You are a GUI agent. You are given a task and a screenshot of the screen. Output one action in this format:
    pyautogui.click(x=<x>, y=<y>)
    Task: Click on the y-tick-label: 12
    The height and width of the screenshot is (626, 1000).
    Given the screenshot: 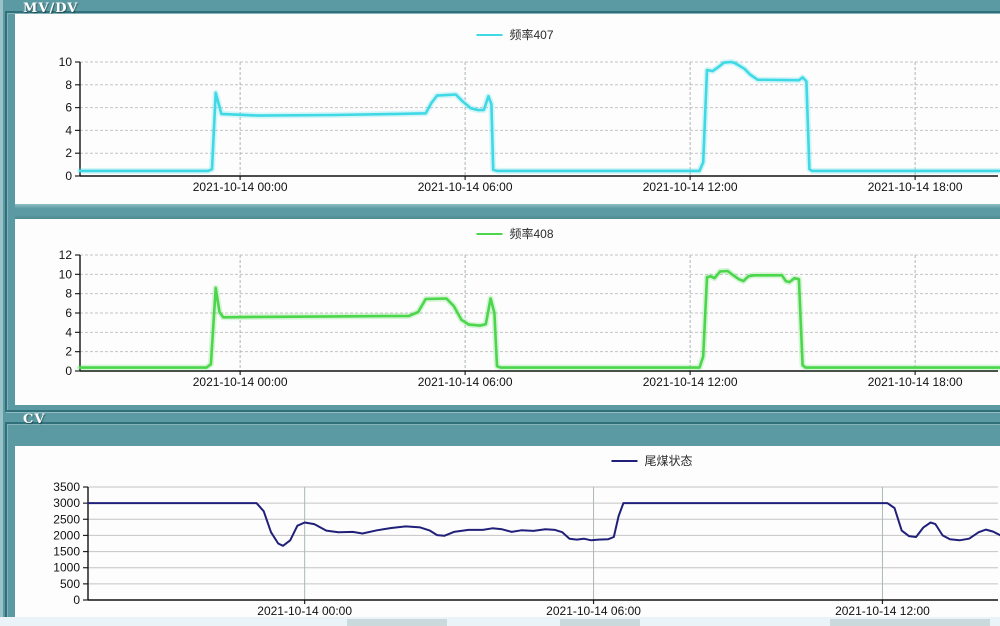 What is the action you would take?
    pyautogui.click(x=66, y=255)
    